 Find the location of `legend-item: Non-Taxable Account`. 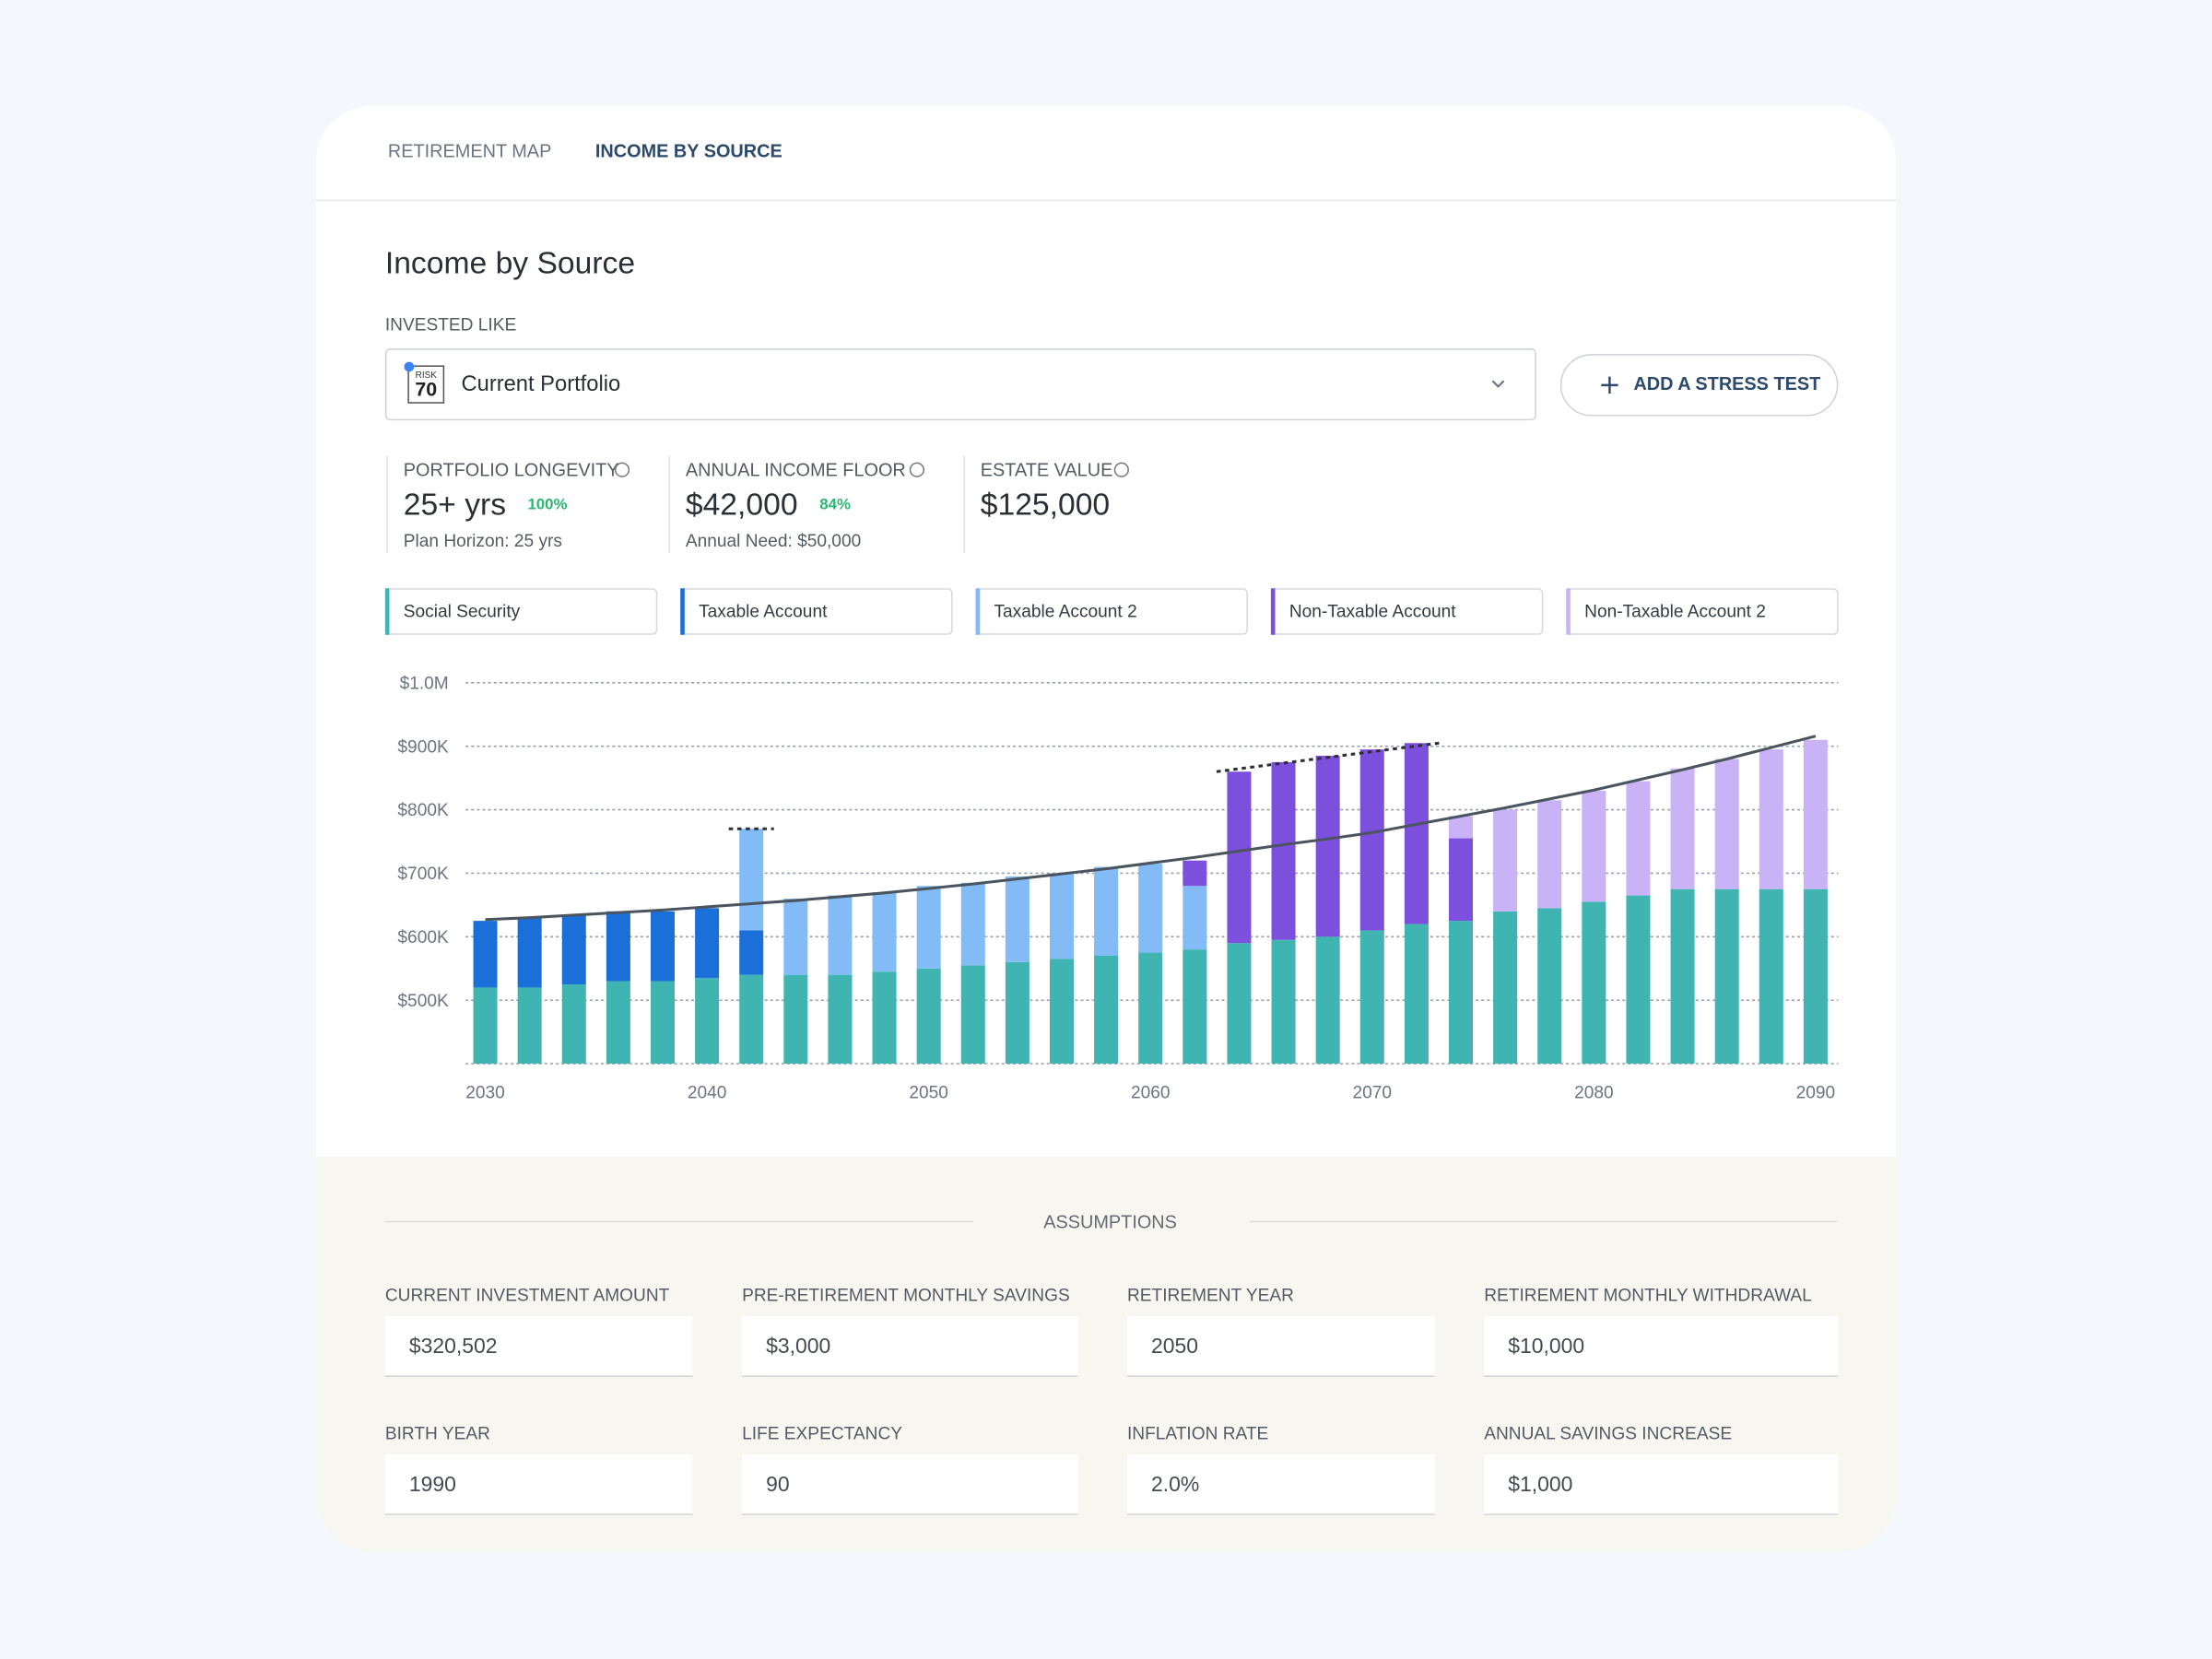

legend-item: Non-Taxable Account is located at coordinates (1407, 611).